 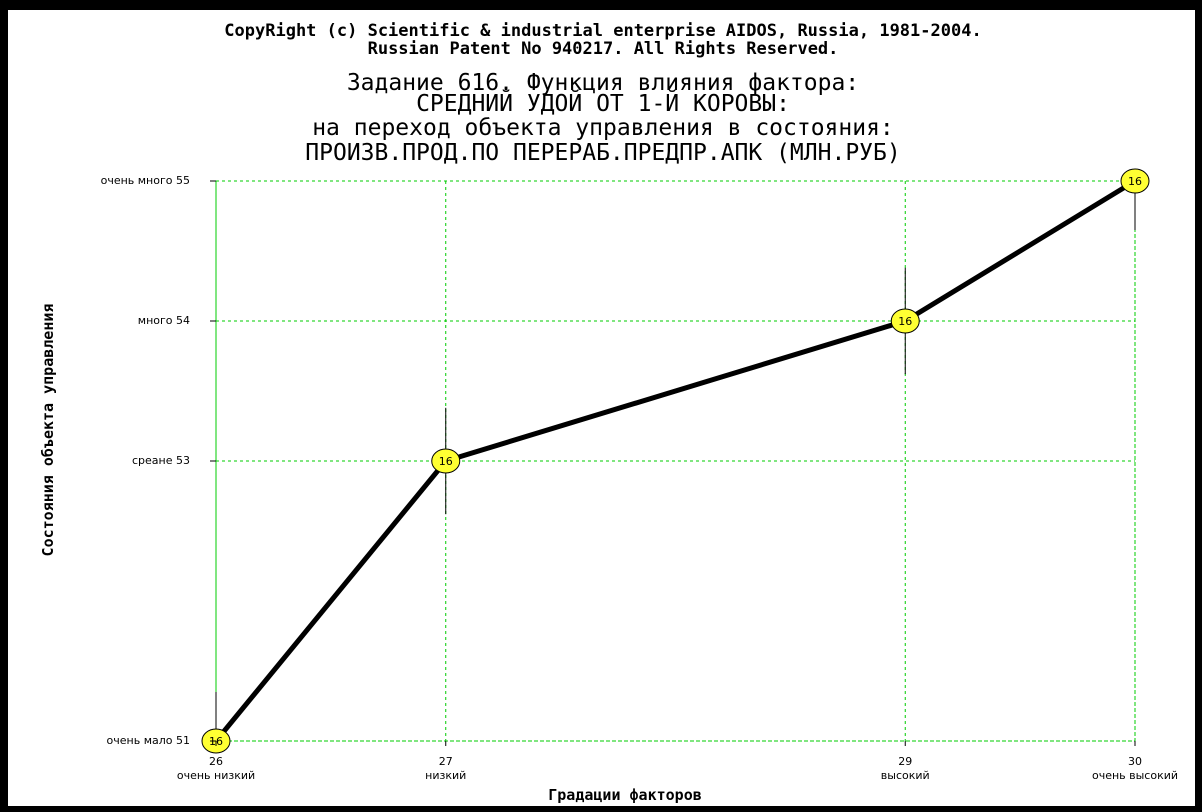 What do you see at coordinates (145, 180) in the screenshot?
I see `y-tick-label: очень много 55` at bounding box center [145, 180].